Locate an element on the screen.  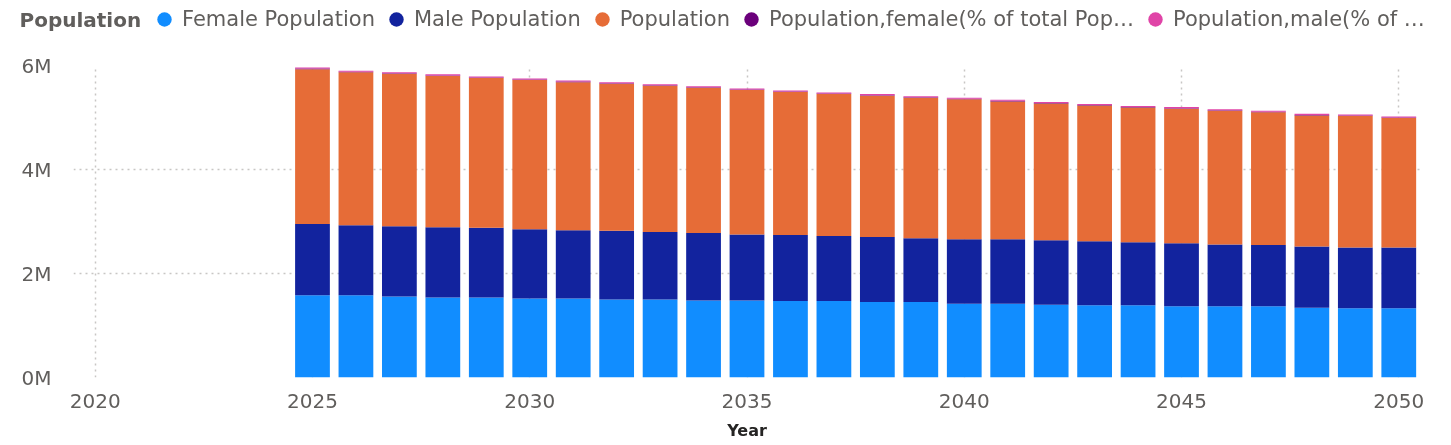
legend-label: Population is located at coordinates (675, 19).